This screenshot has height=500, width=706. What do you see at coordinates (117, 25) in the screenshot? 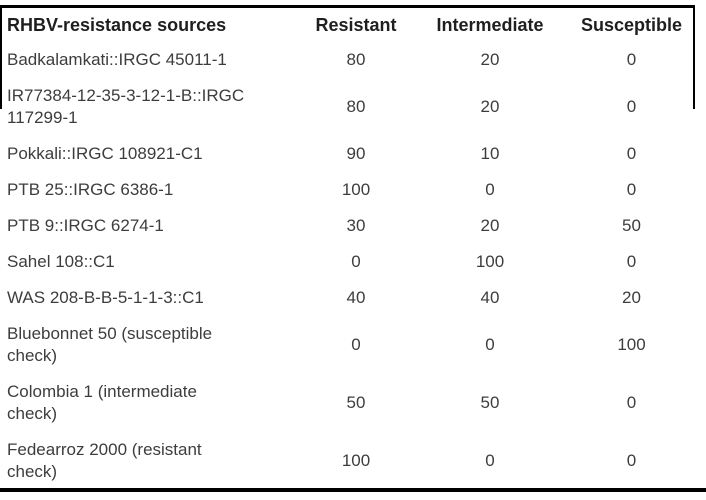
I see `column-header-sources: RHBV-resistance sources` at bounding box center [117, 25].